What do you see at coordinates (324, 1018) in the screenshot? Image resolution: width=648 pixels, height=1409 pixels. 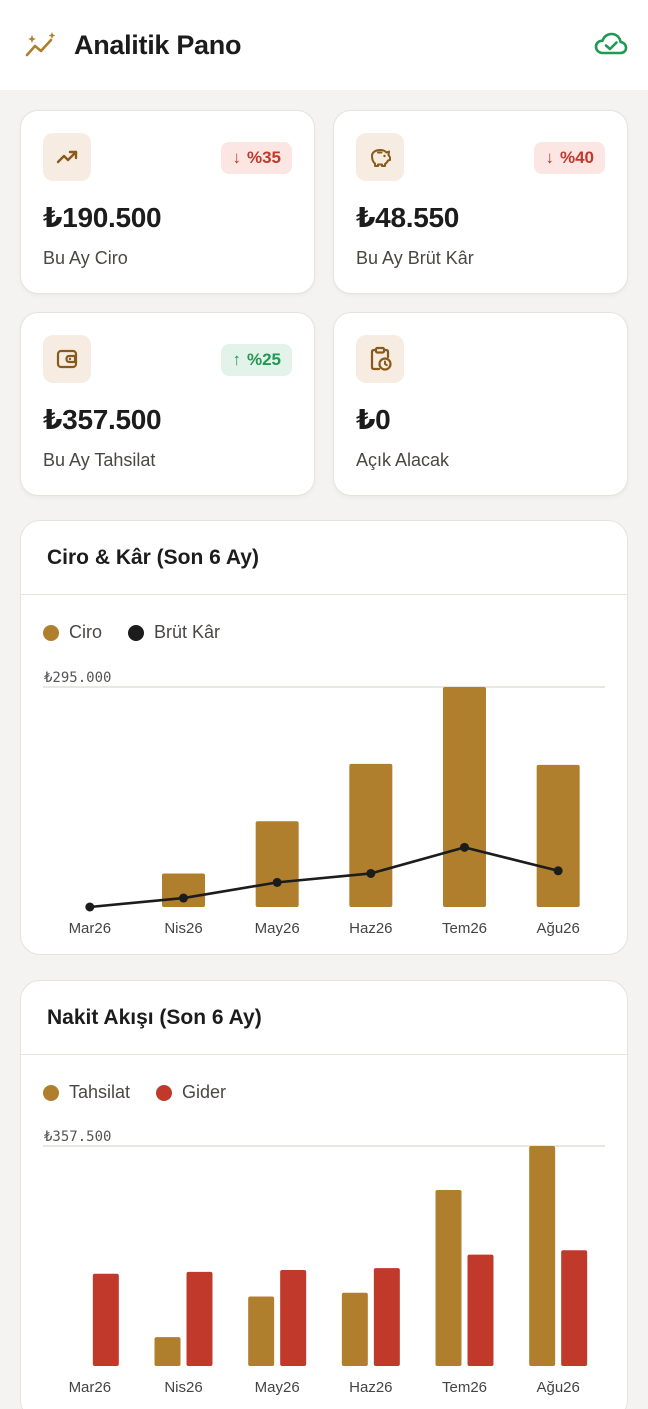 I see `card-title: Nakit Akışı (Son 6 Ay)` at bounding box center [324, 1018].